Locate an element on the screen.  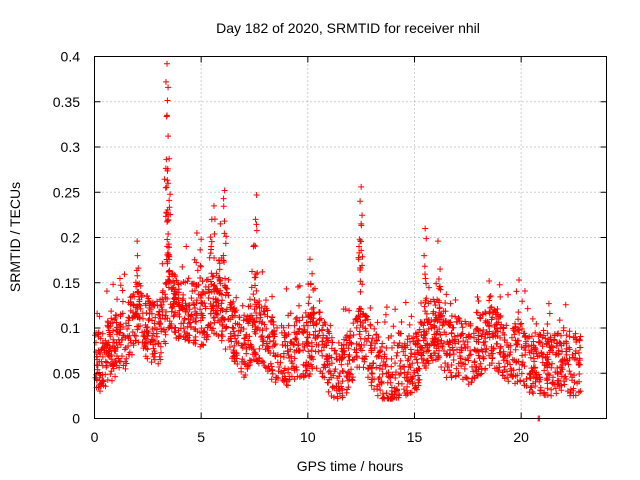
y-tick-label: 0 is located at coordinates (76, 419).